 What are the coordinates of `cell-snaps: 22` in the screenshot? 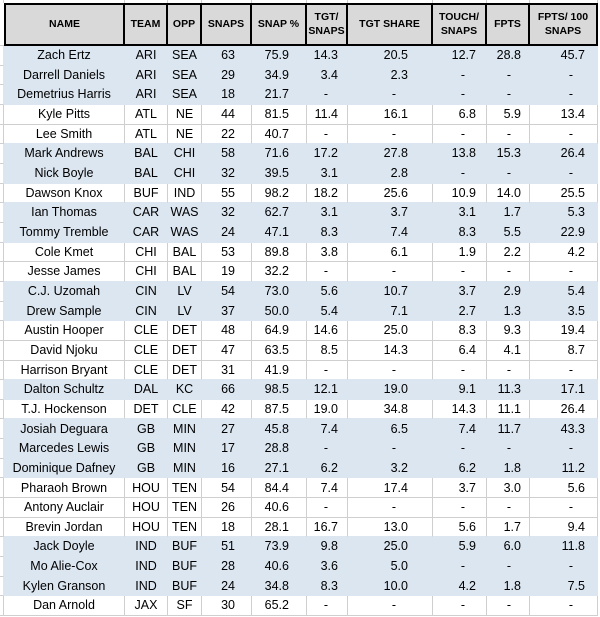 It's located at (227, 134).